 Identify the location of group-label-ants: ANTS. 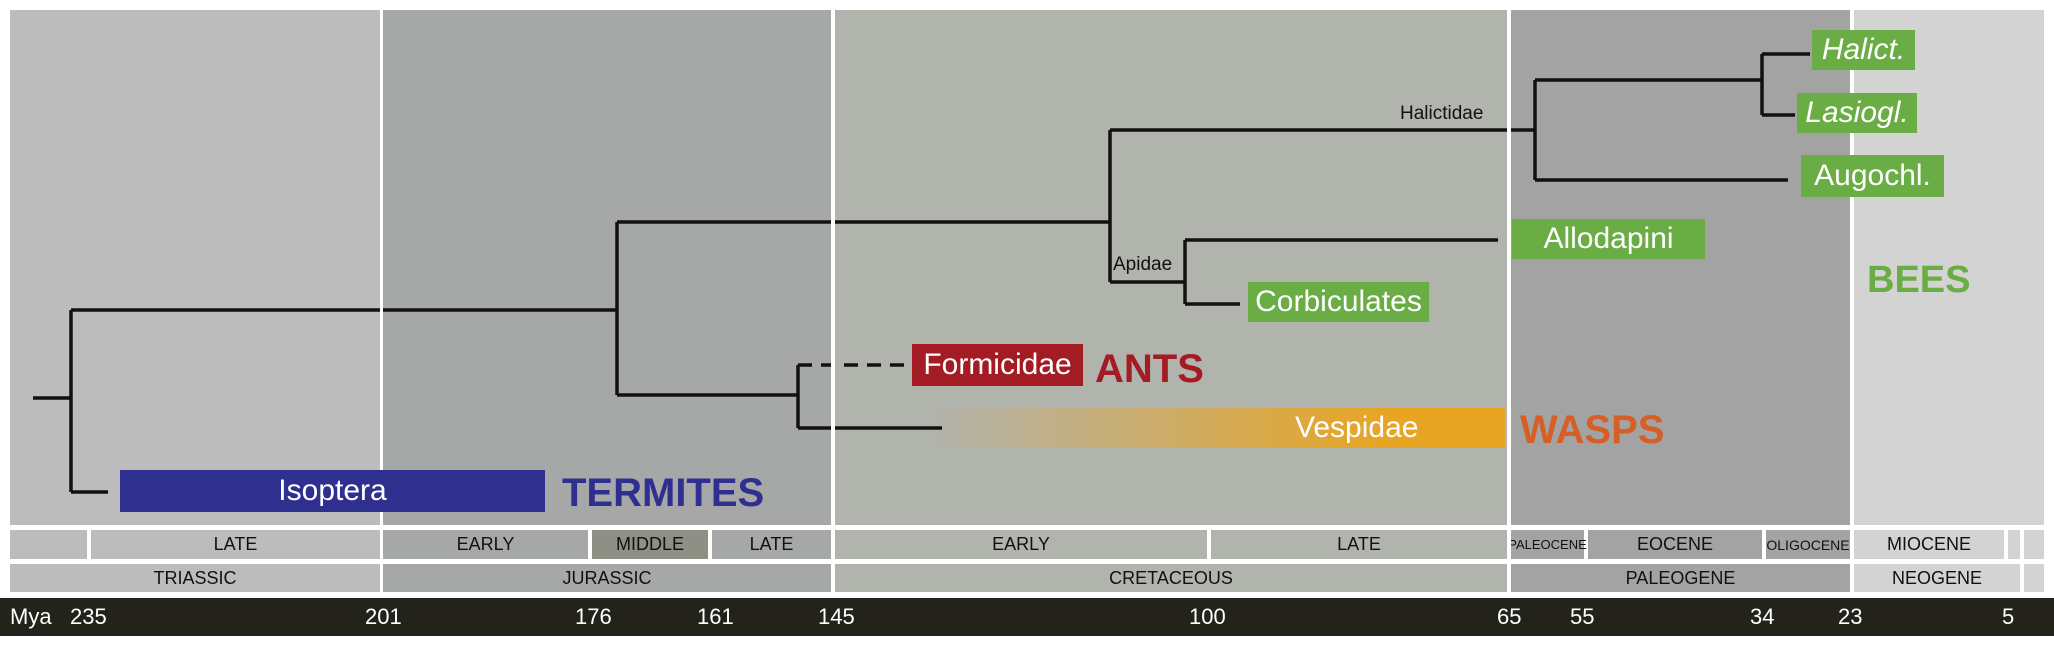
(1149, 368).